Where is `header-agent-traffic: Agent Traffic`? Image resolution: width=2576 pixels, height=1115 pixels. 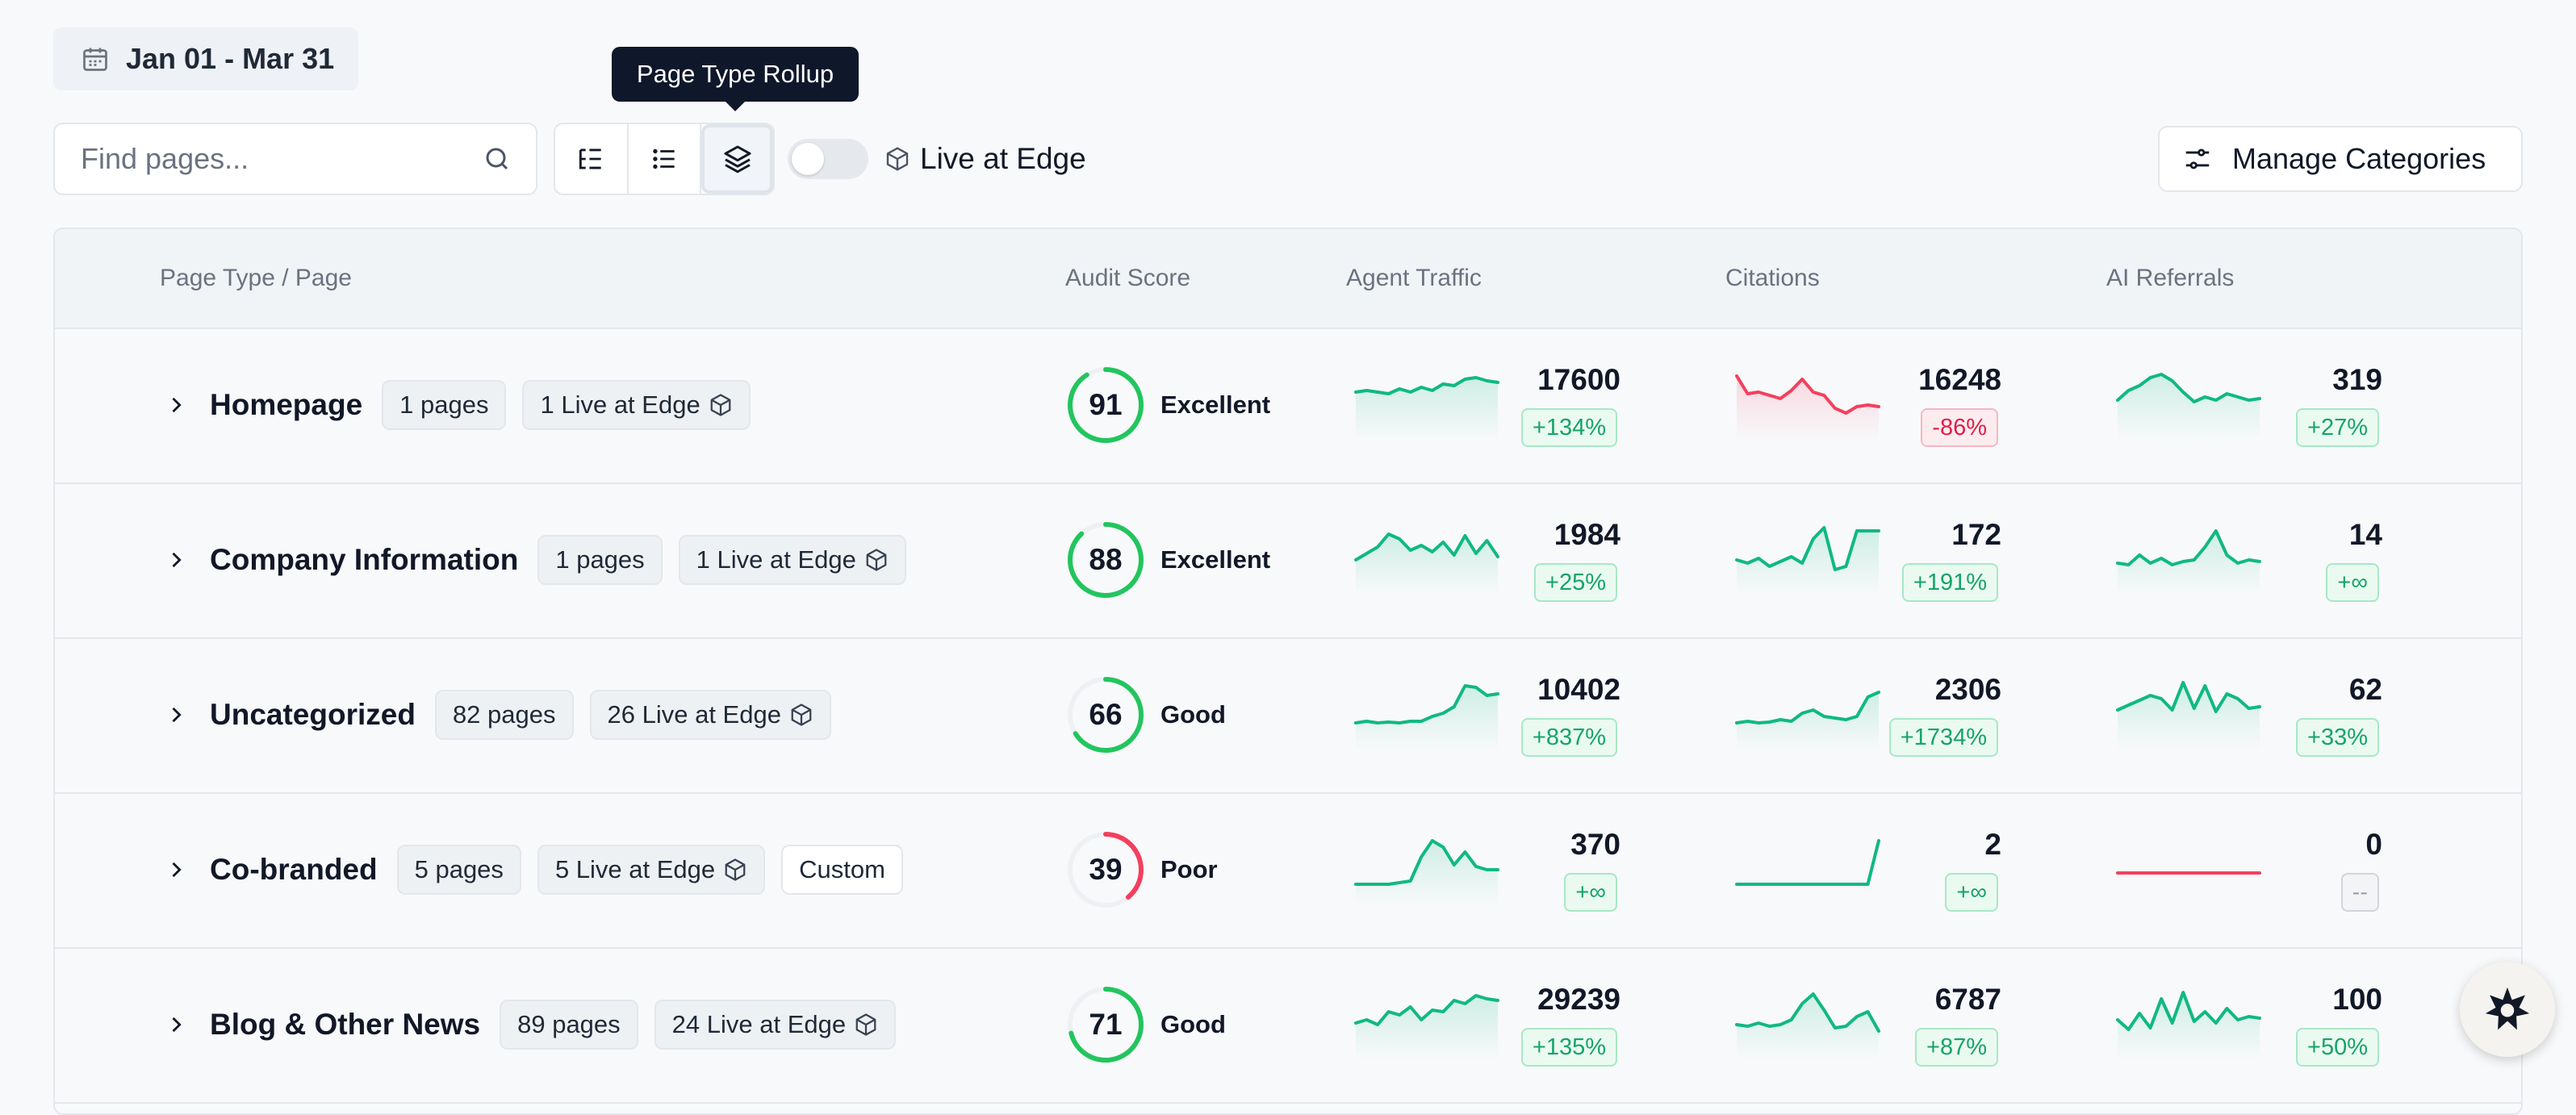 header-agent-traffic: Agent Traffic is located at coordinates (1414, 278).